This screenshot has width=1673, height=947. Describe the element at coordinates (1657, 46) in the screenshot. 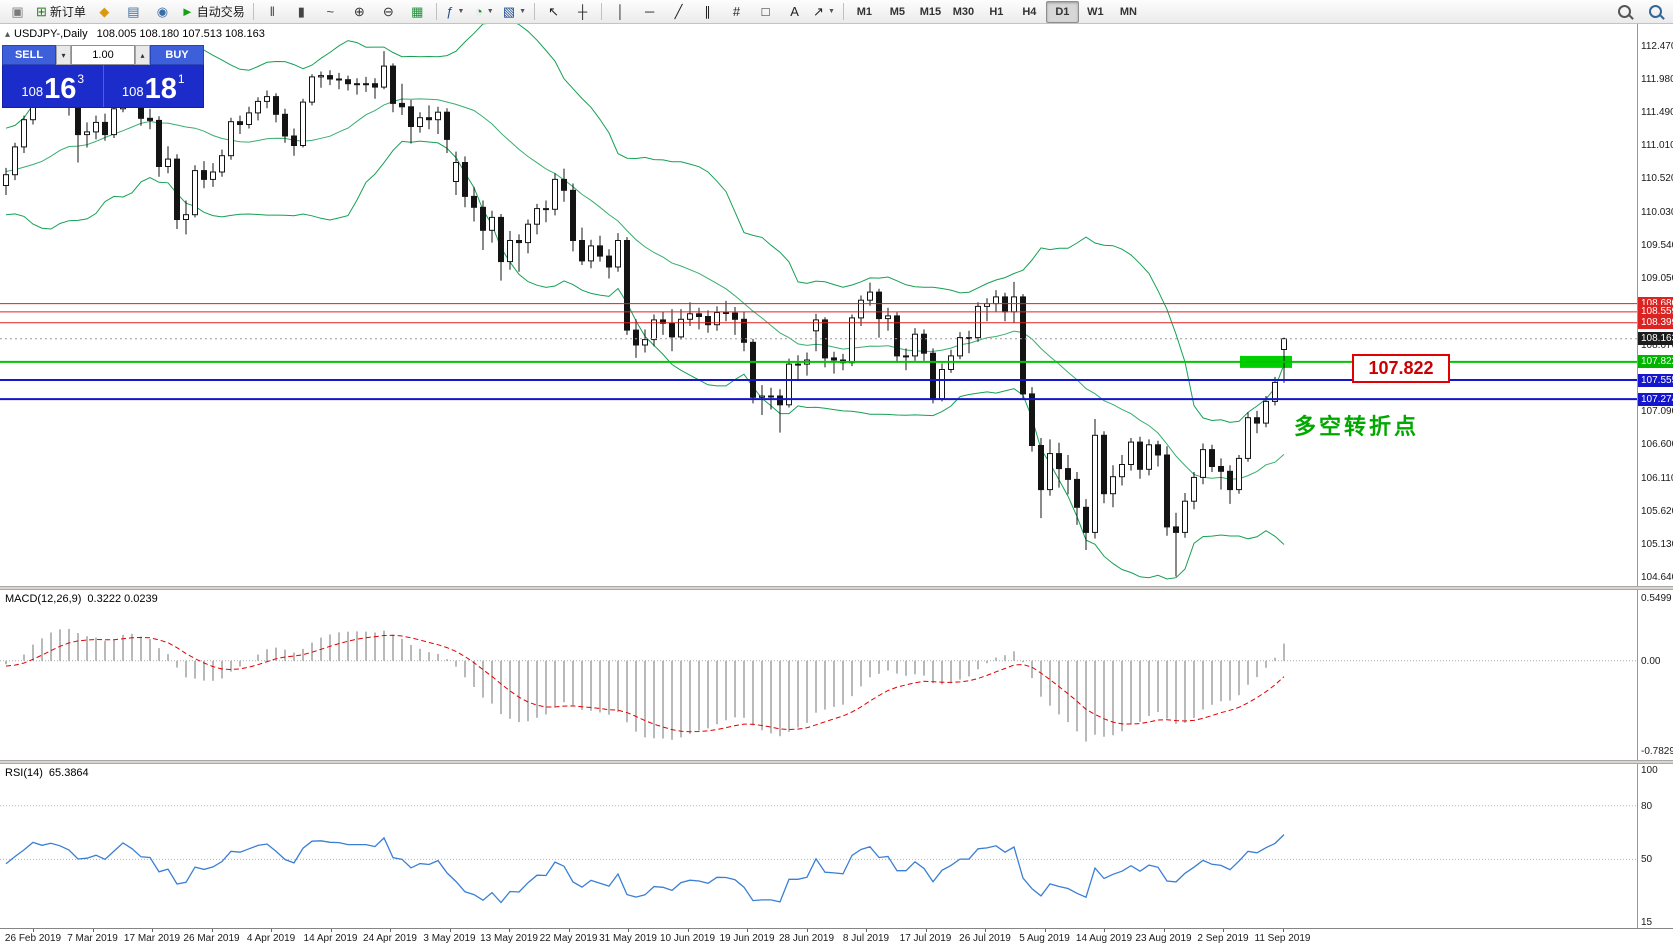

I see `price-scale-tick: 112.470` at that location.